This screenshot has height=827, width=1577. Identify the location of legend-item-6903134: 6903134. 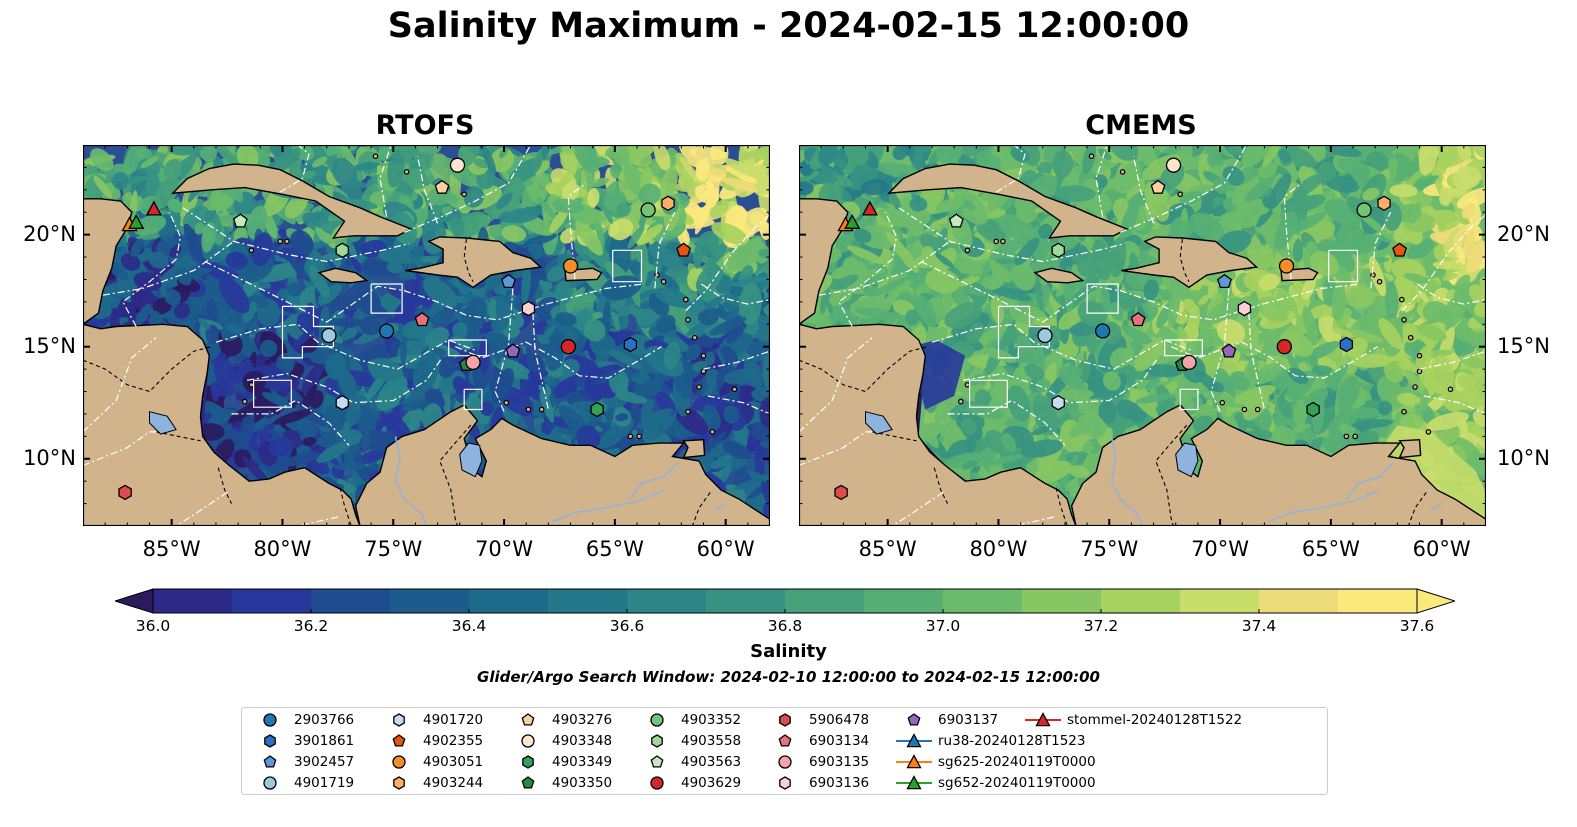
(825, 741).